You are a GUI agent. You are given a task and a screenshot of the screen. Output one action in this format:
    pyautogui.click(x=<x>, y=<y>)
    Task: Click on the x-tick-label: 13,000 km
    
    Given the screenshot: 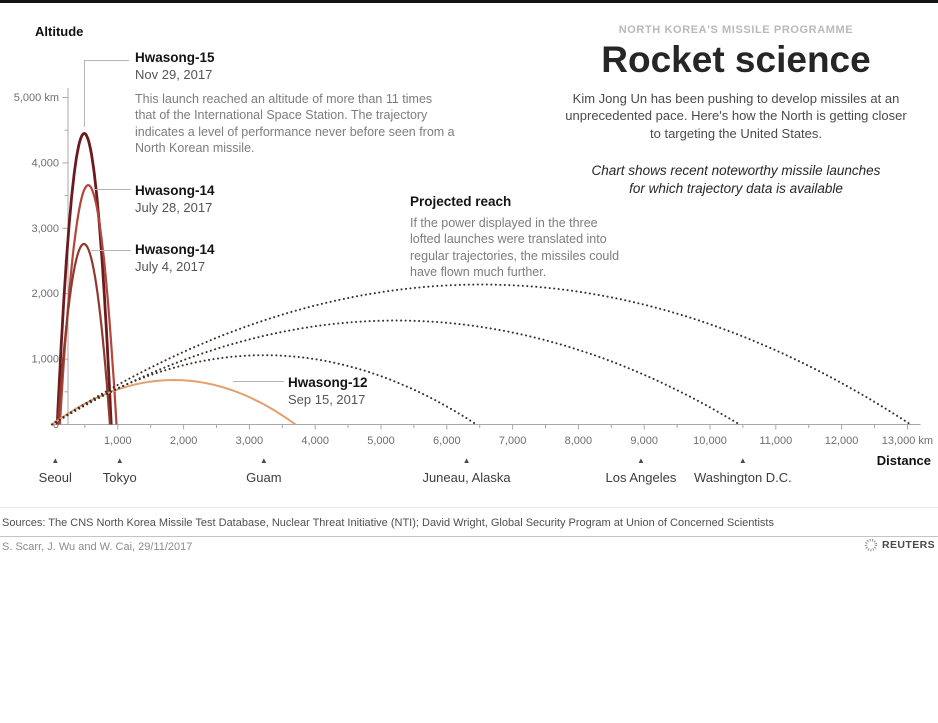 What is the action you would take?
    pyautogui.click(x=907, y=441)
    